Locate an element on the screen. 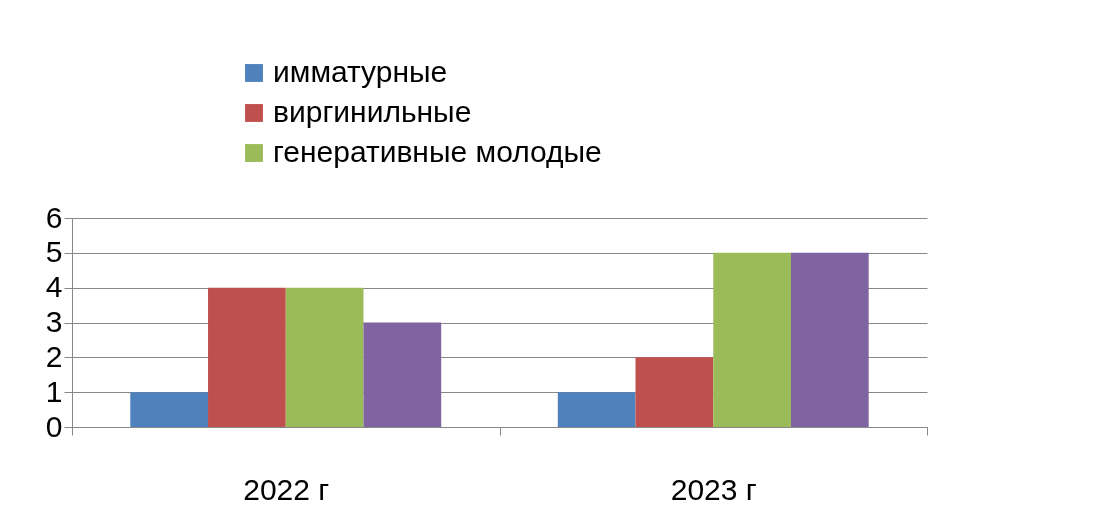  y-tick-label: 1 is located at coordinates (54, 391).